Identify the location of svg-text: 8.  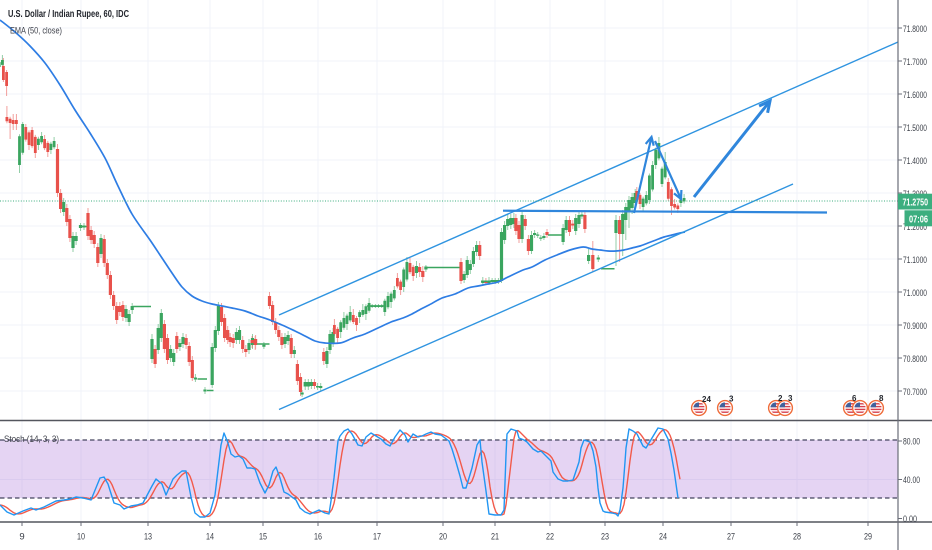
(881, 398).